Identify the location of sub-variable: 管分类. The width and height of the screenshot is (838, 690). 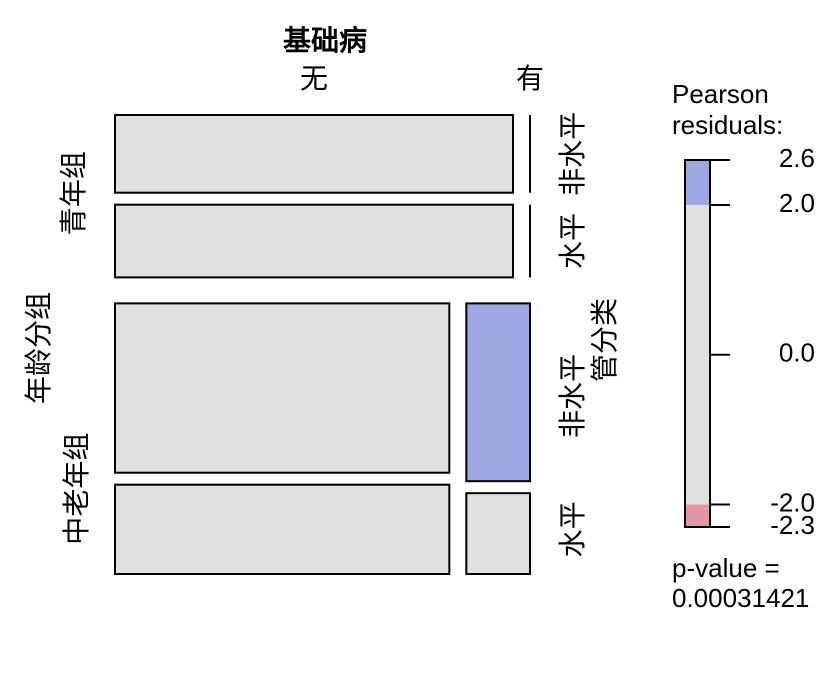
(604, 340).